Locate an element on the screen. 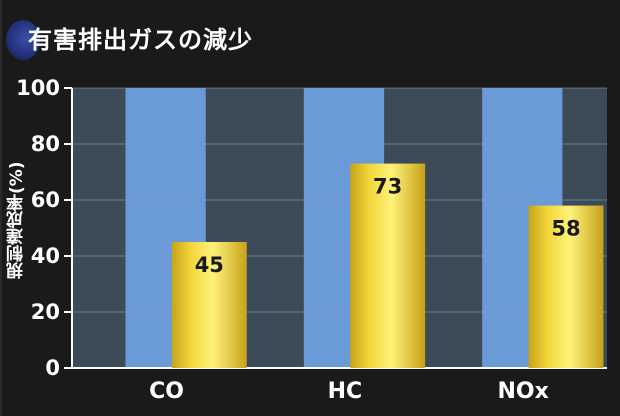  data-label-nox: 58 is located at coordinates (565, 229).